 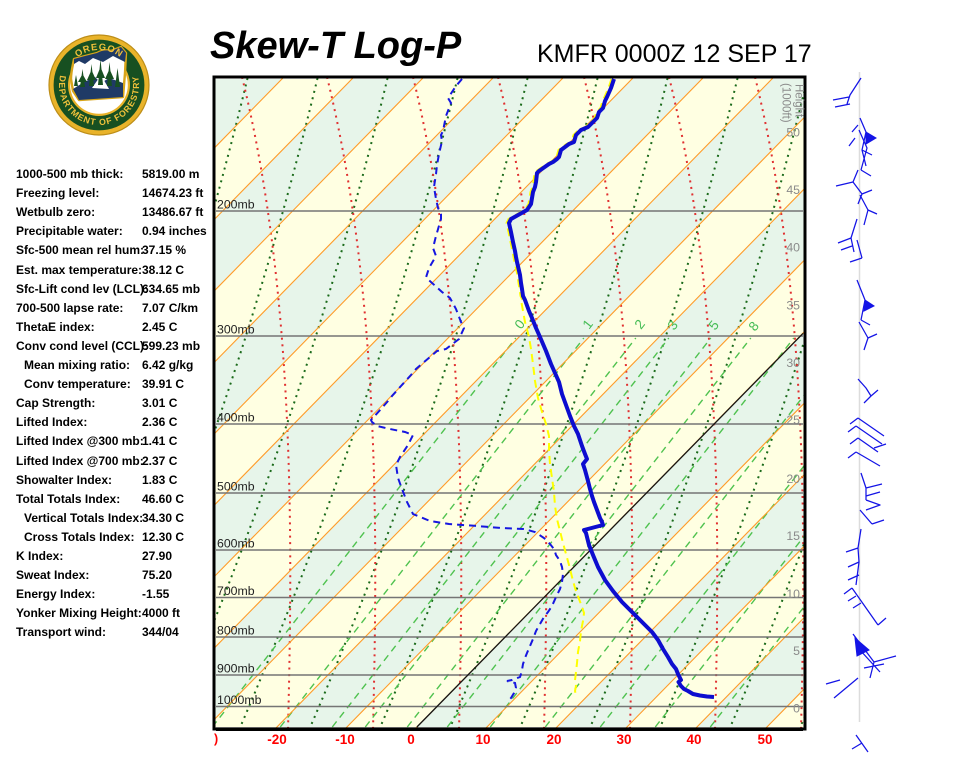 What do you see at coordinates (345, 739) in the screenshot?
I see `svg-text: -10` at bounding box center [345, 739].